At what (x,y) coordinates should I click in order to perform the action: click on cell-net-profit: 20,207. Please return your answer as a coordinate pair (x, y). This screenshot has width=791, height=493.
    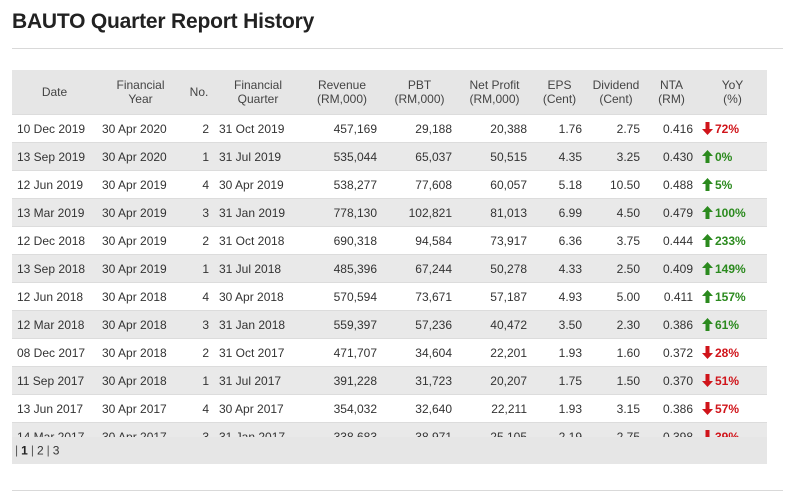
    Looking at the image, I should click on (494, 380).